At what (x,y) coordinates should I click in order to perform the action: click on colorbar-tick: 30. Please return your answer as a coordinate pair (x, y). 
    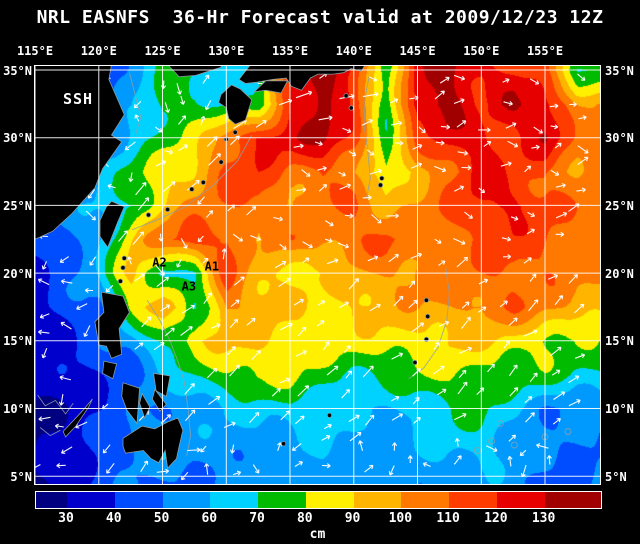
    Looking at the image, I should click on (66, 518).